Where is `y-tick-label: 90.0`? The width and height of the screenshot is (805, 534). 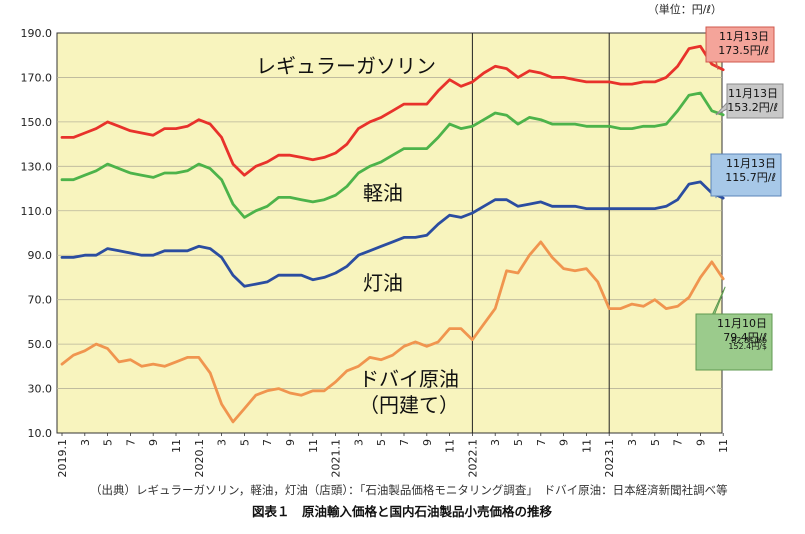
y-tick-label: 90.0 is located at coordinates (40, 255).